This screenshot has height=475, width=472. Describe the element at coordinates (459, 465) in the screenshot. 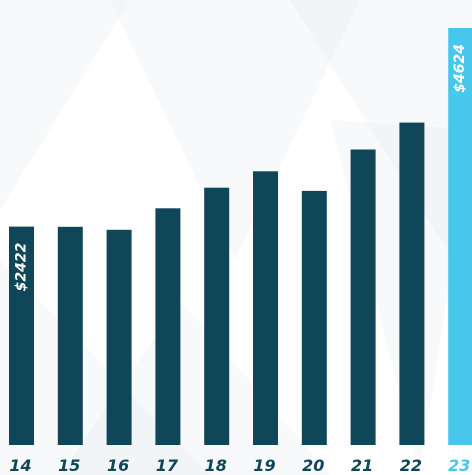

I see `x-tick-label-23: 23` at that location.